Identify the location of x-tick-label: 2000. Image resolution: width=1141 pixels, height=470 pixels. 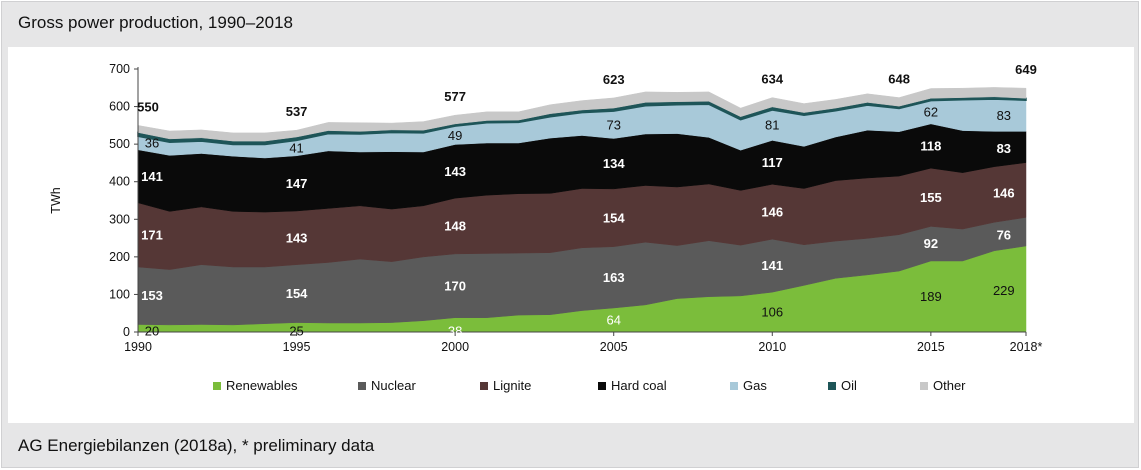
(455, 347).